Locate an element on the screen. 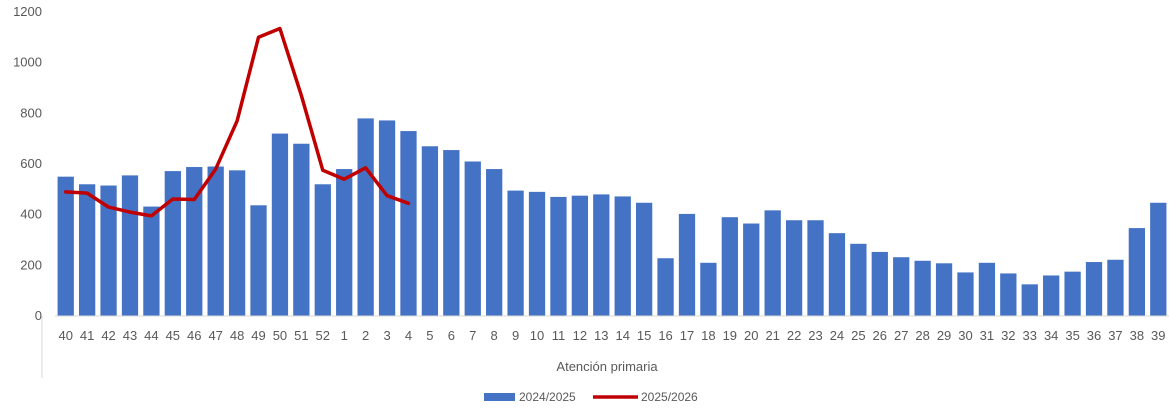 Image resolution: width=1169 pixels, height=412 pixels. x-tick-label: 40 is located at coordinates (65, 335).